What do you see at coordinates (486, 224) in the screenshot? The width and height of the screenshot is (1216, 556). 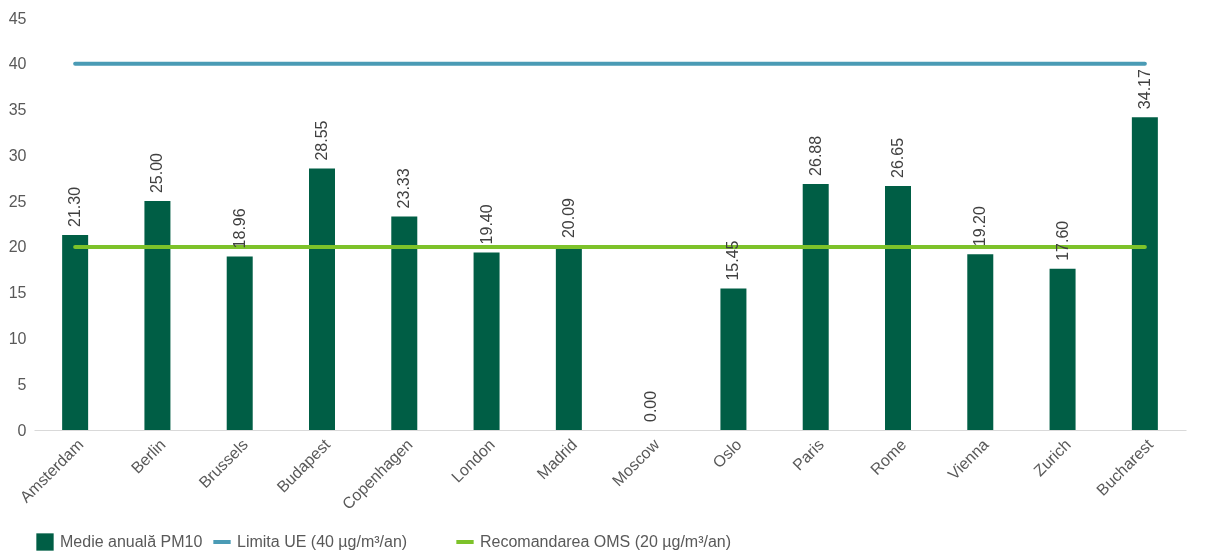 I see `data-label: 19.40` at bounding box center [486, 224].